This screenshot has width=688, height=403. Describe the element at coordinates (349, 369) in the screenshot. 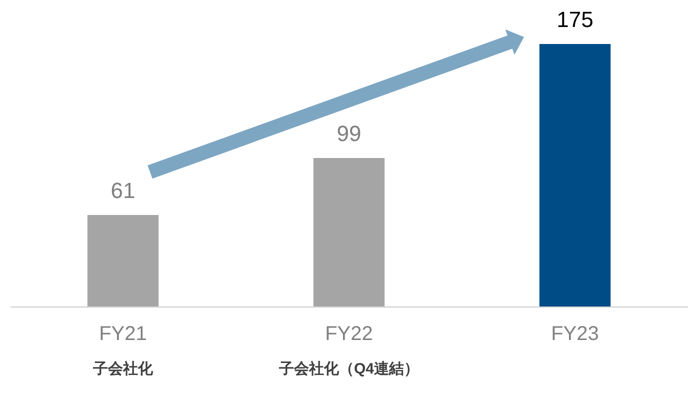

I see `text: 子会社化（Q4連結）` at that location.